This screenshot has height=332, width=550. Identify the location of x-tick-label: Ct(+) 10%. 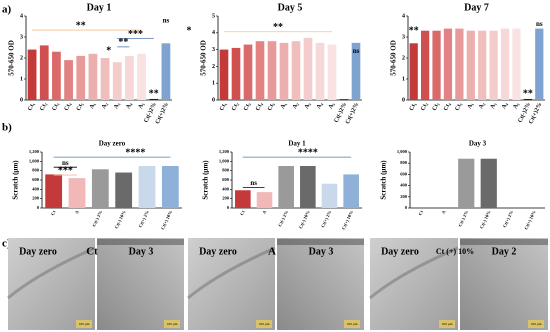
(347, 219).